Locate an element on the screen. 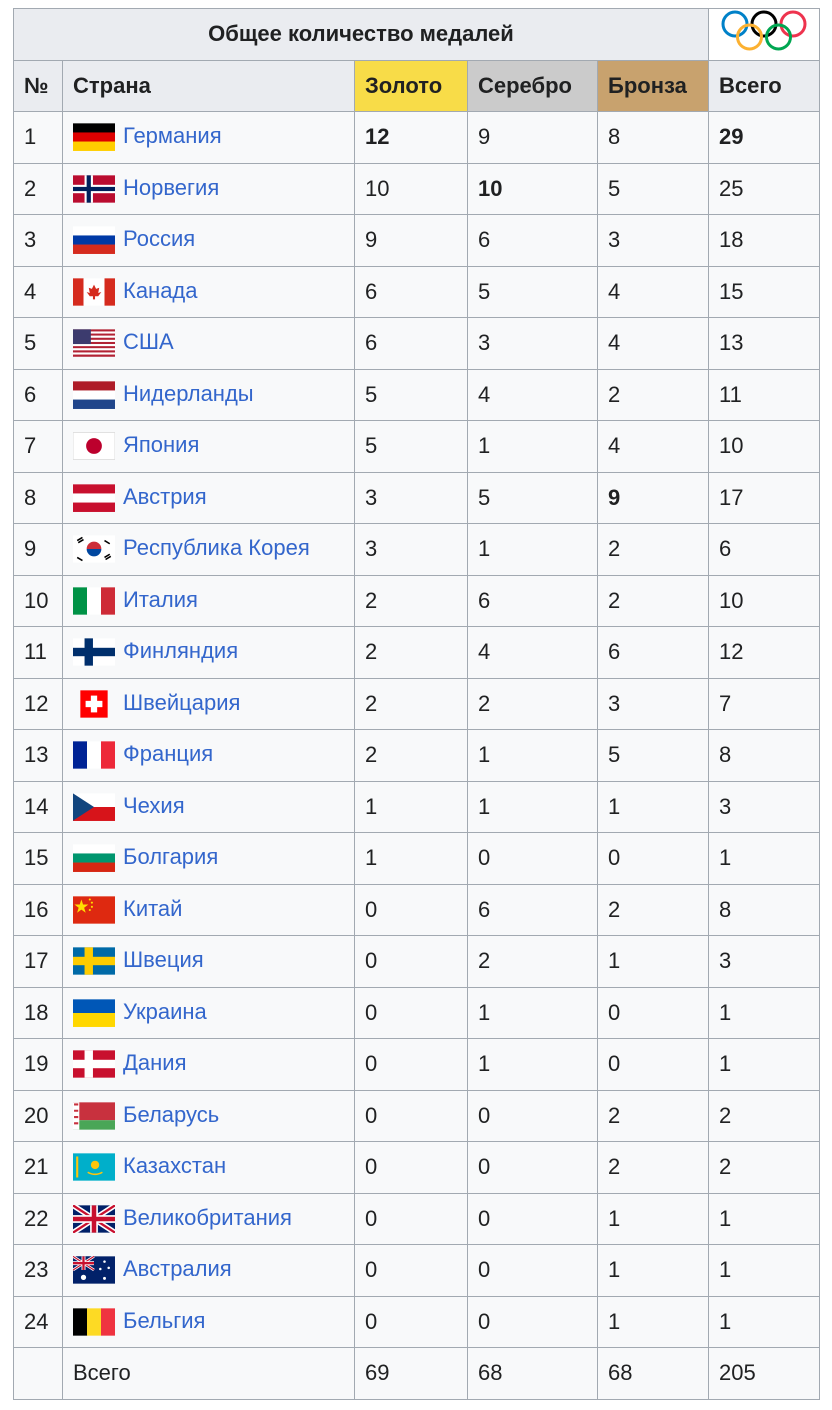 This screenshot has width=832, height=1410. rank-cell: 16 is located at coordinates (38, 909).